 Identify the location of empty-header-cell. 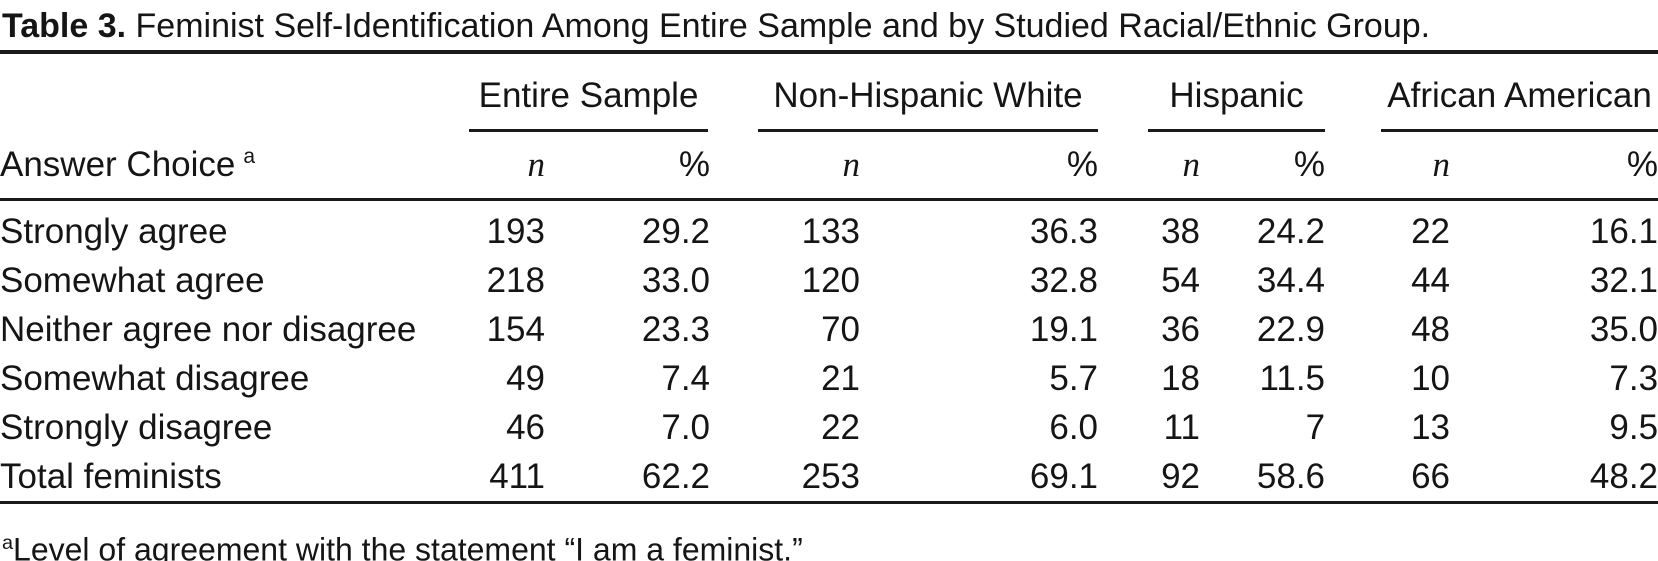
(222, 92).